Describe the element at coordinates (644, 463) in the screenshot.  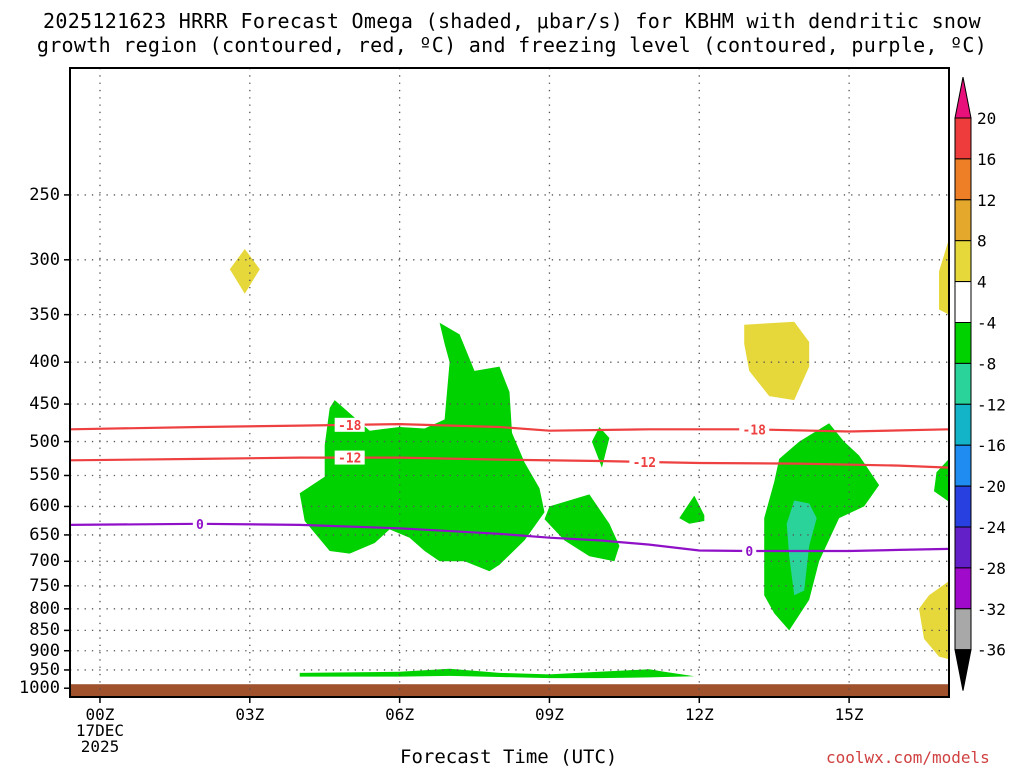
I see `contour-label--12-1: -12` at that location.